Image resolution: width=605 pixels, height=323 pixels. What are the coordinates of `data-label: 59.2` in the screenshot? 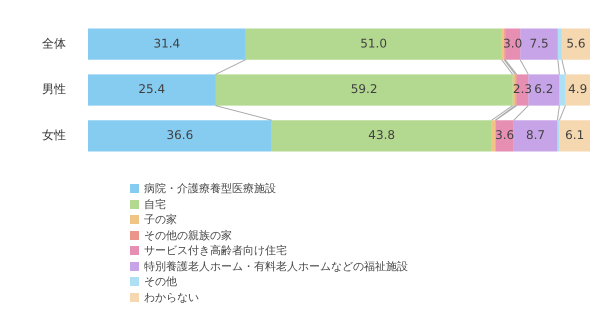 It's located at (364, 89).